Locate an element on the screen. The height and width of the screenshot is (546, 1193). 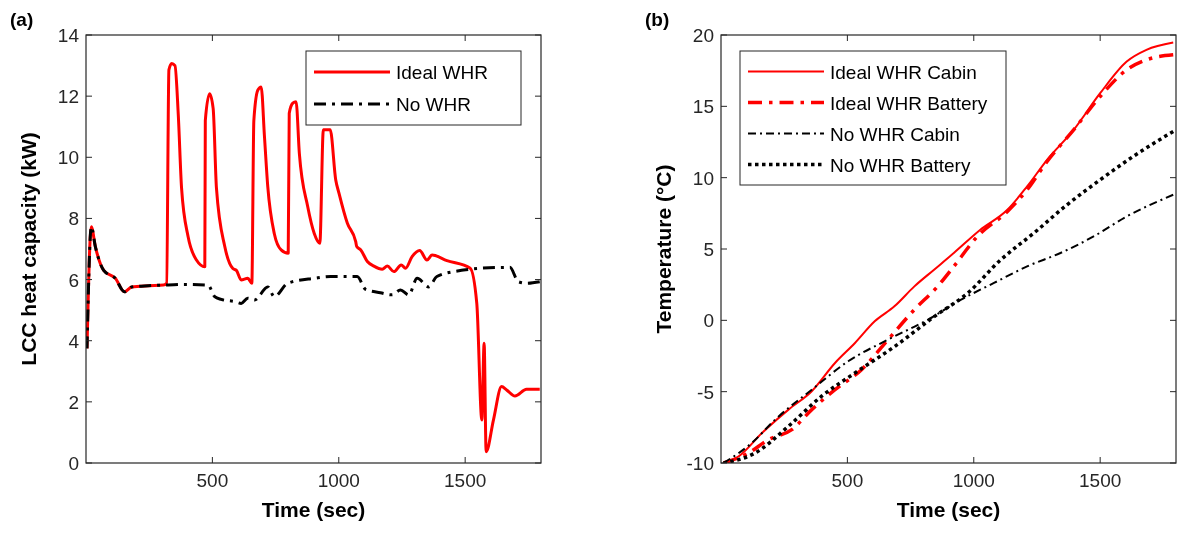
legend-label: No WHR Battery is located at coordinates (900, 165).